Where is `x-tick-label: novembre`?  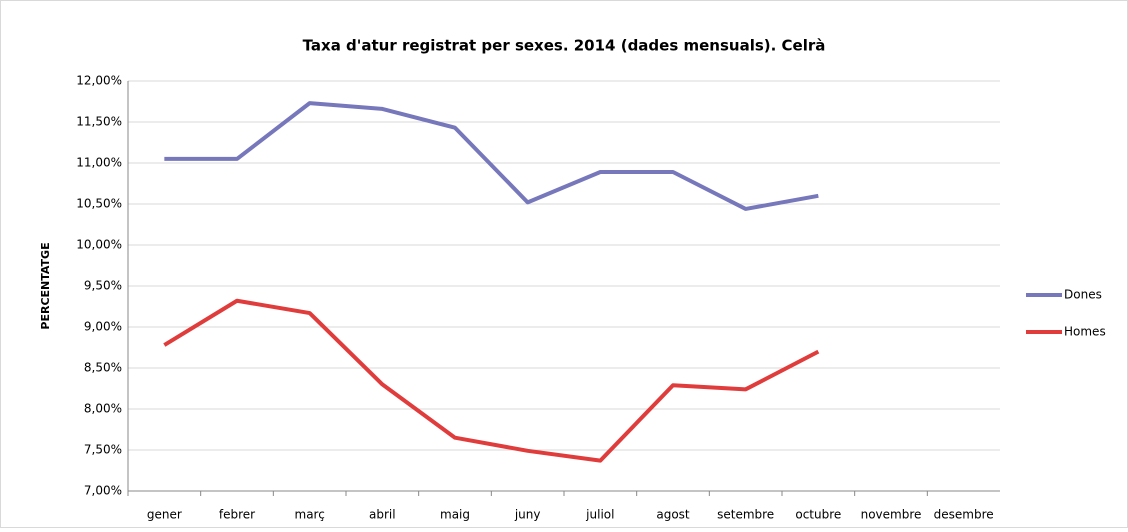 x-tick-label: novembre is located at coordinates (891, 515).